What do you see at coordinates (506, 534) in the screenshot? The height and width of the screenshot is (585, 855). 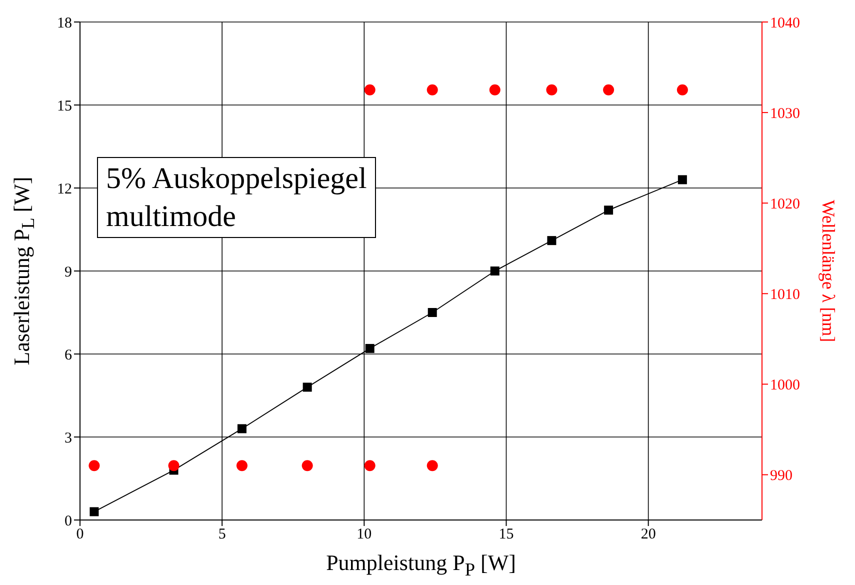 I see `x-tick-label: 15` at bounding box center [506, 534].